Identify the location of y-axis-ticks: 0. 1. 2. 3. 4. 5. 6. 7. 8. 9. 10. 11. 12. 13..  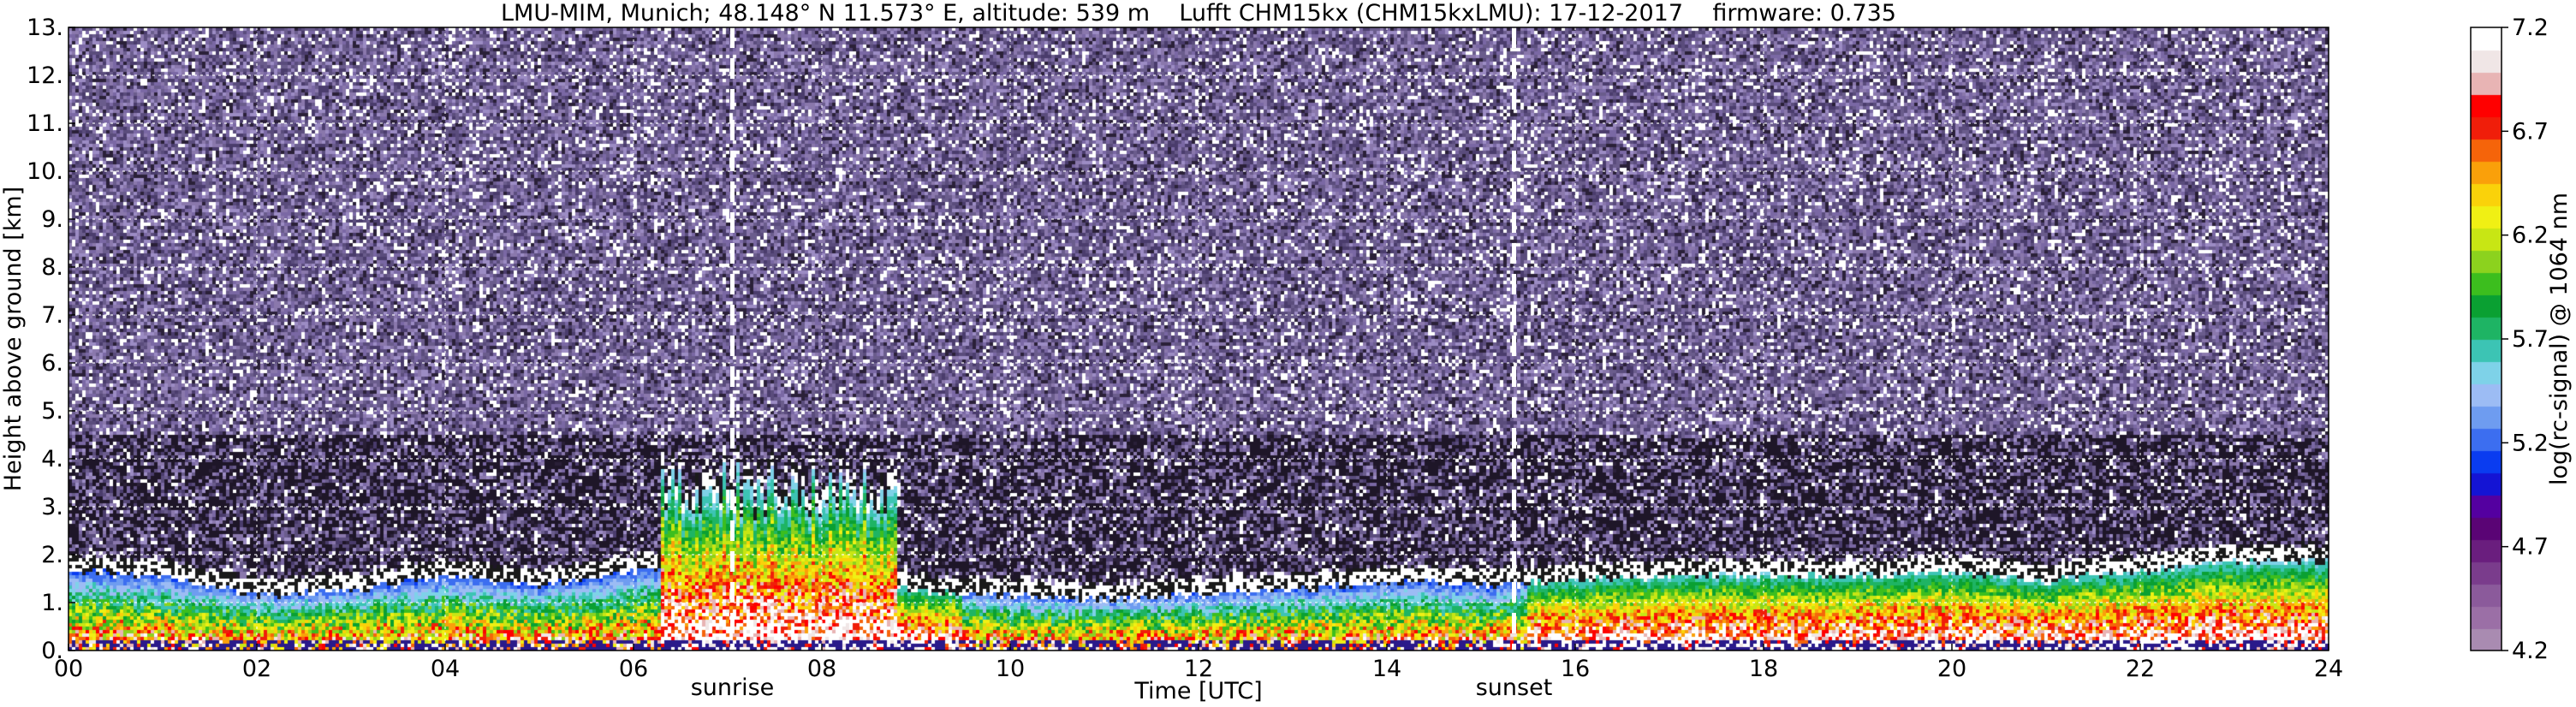
(51, 339).